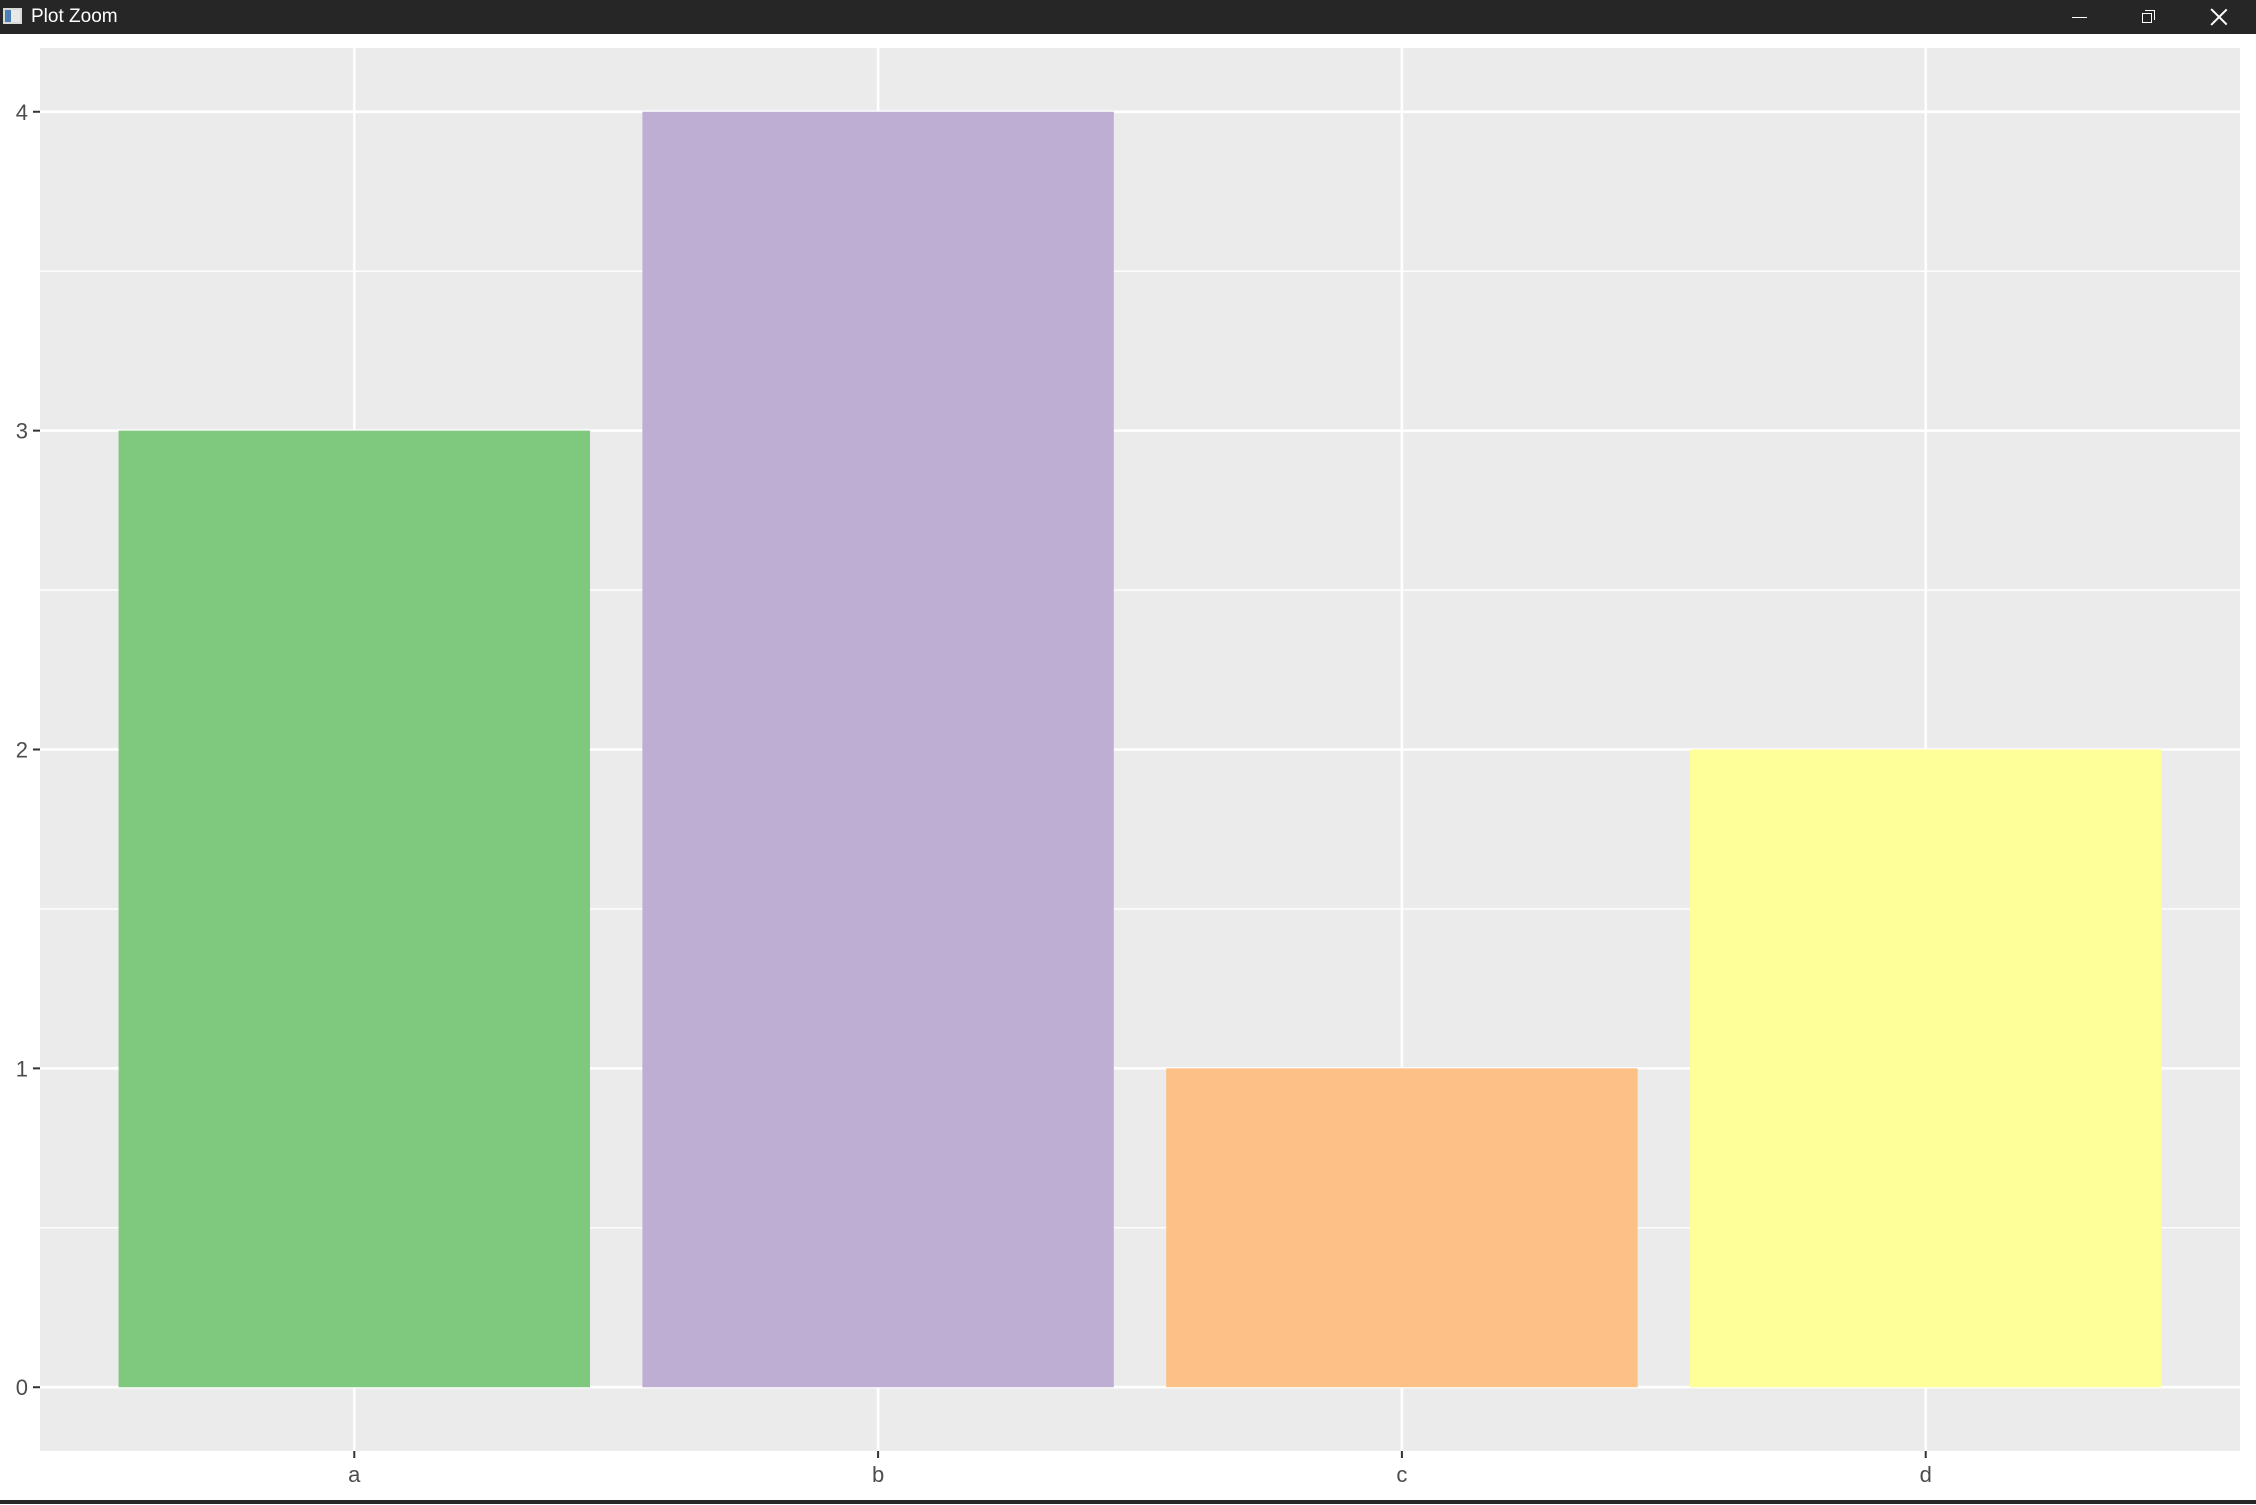 Image resolution: width=2256 pixels, height=1505 pixels. I want to click on y-tick-label: 3, so click(22, 431).